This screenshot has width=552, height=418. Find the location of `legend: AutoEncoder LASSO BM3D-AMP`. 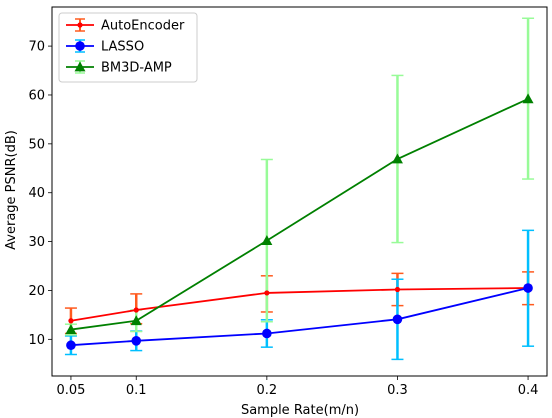

legend: AutoEncoder LASSO BM3D-AMP is located at coordinates (128, 47).